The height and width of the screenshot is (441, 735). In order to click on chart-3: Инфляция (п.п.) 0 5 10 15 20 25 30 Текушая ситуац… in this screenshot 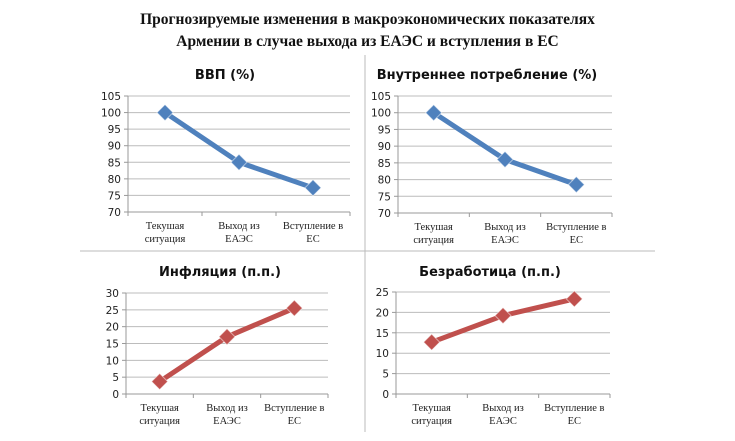, I will do `click(217, 346)`.